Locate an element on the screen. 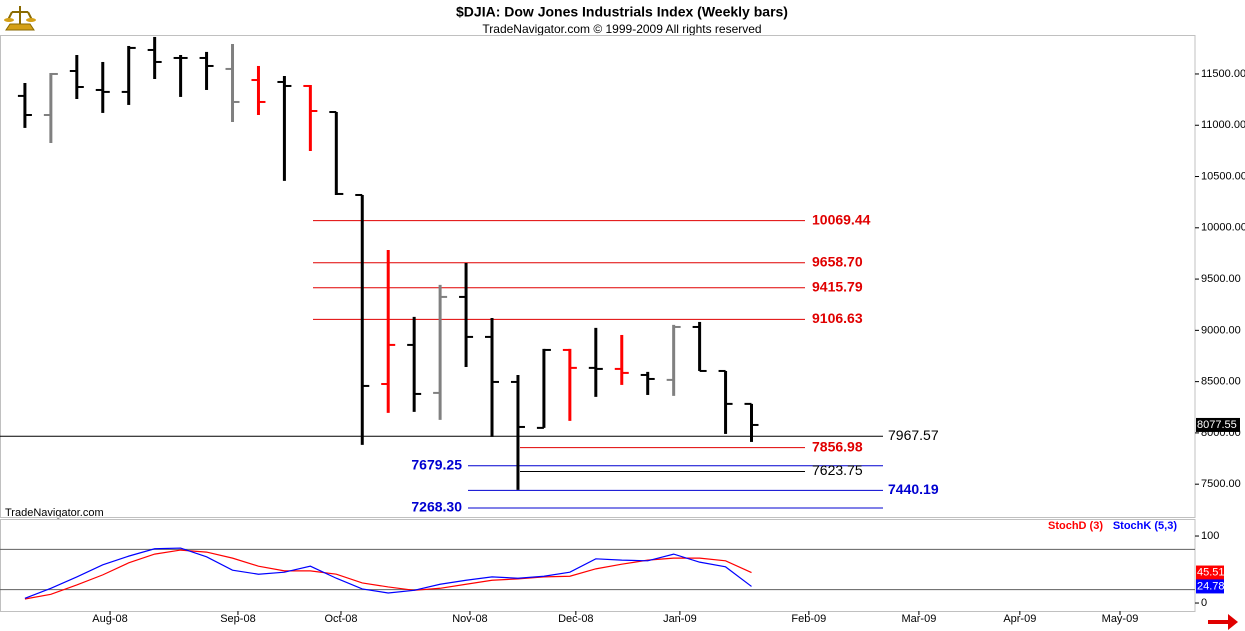  y-tick-label: 100 is located at coordinates (1210, 536).